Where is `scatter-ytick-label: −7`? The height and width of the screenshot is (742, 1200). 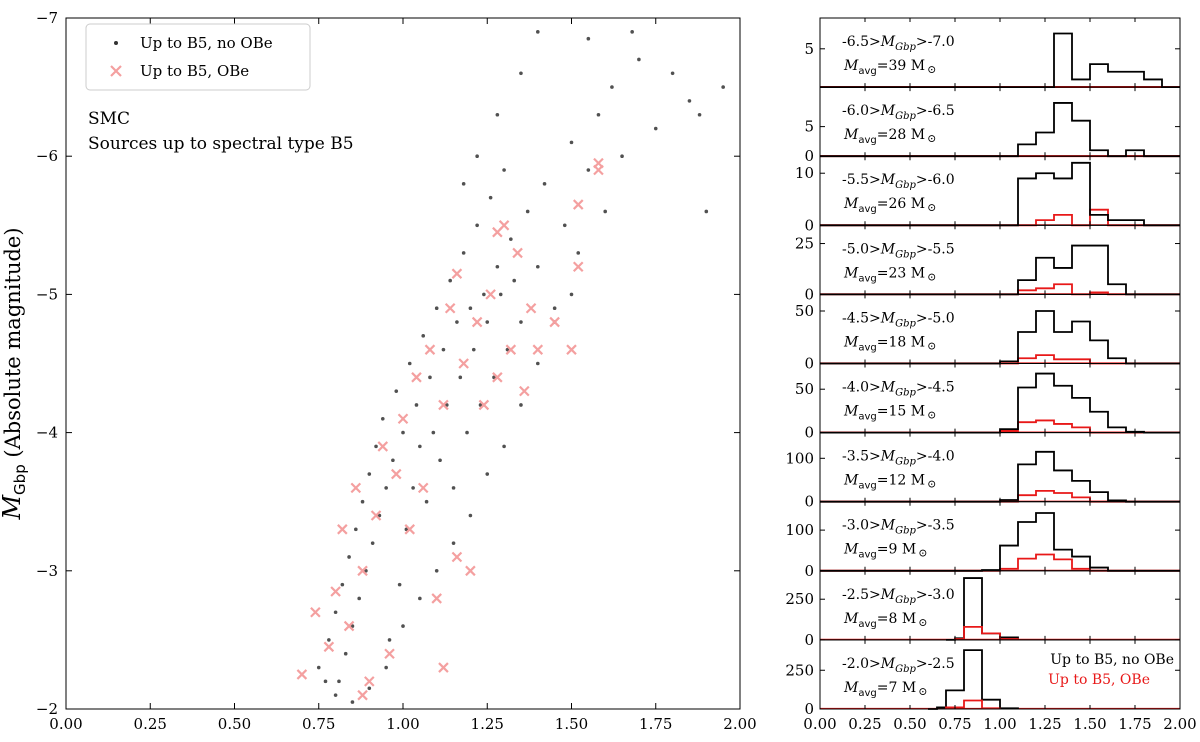
scatter-ytick-label: −7 is located at coordinates (47, 18).